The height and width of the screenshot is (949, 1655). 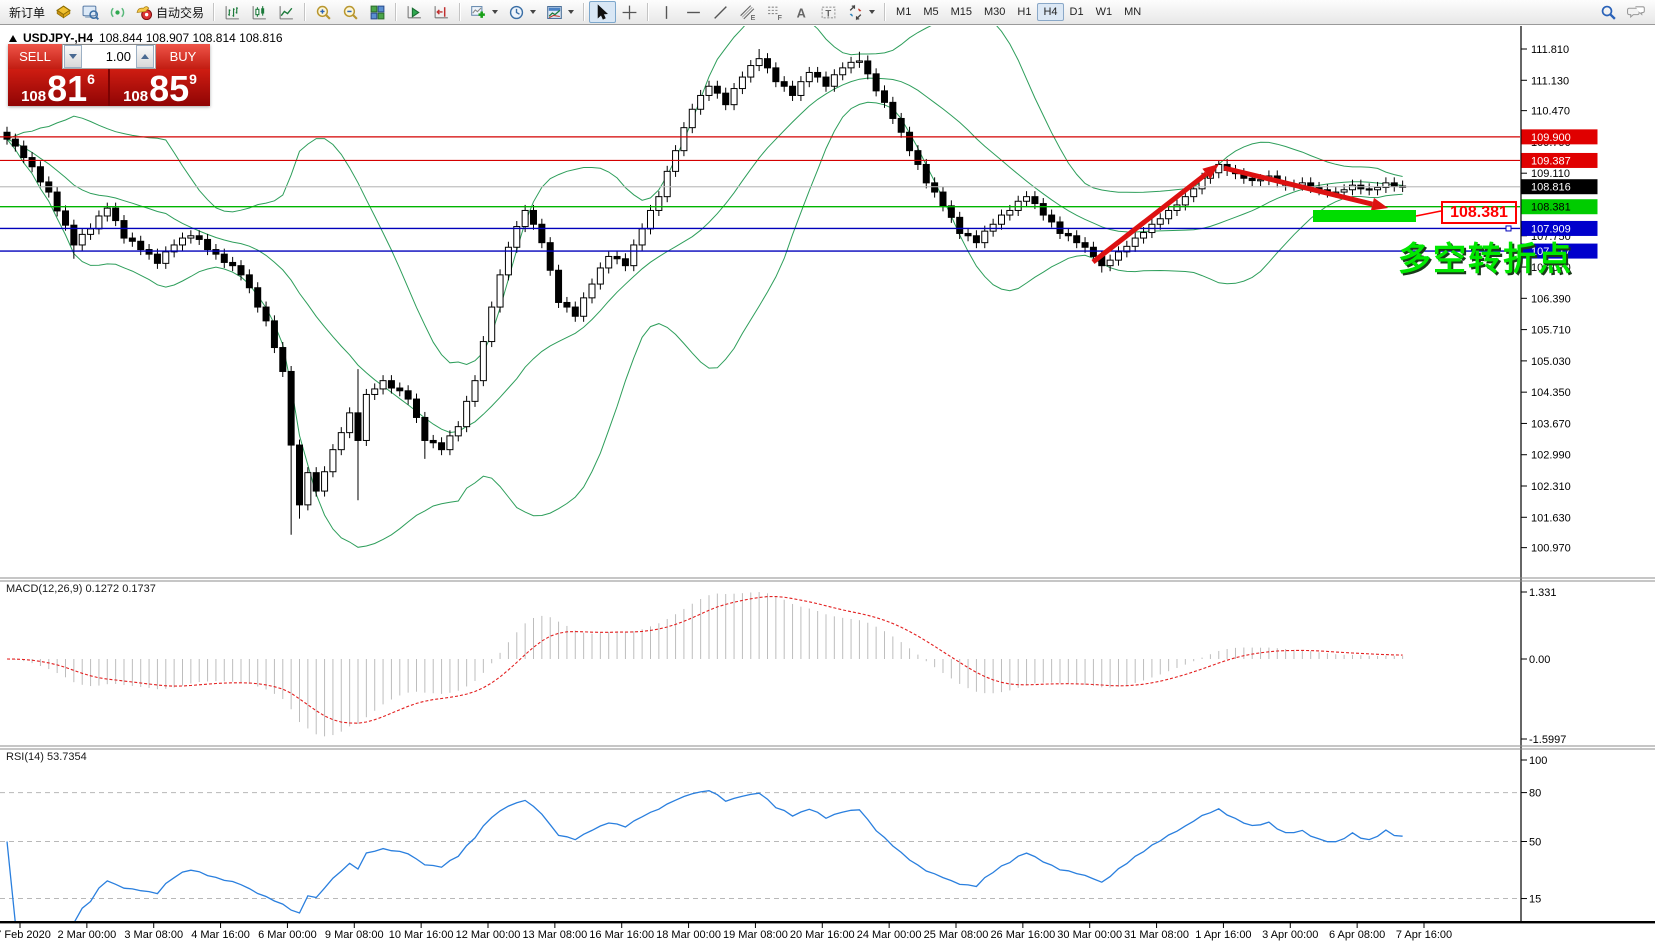 I want to click on line-handle, so click(x=1508, y=228).